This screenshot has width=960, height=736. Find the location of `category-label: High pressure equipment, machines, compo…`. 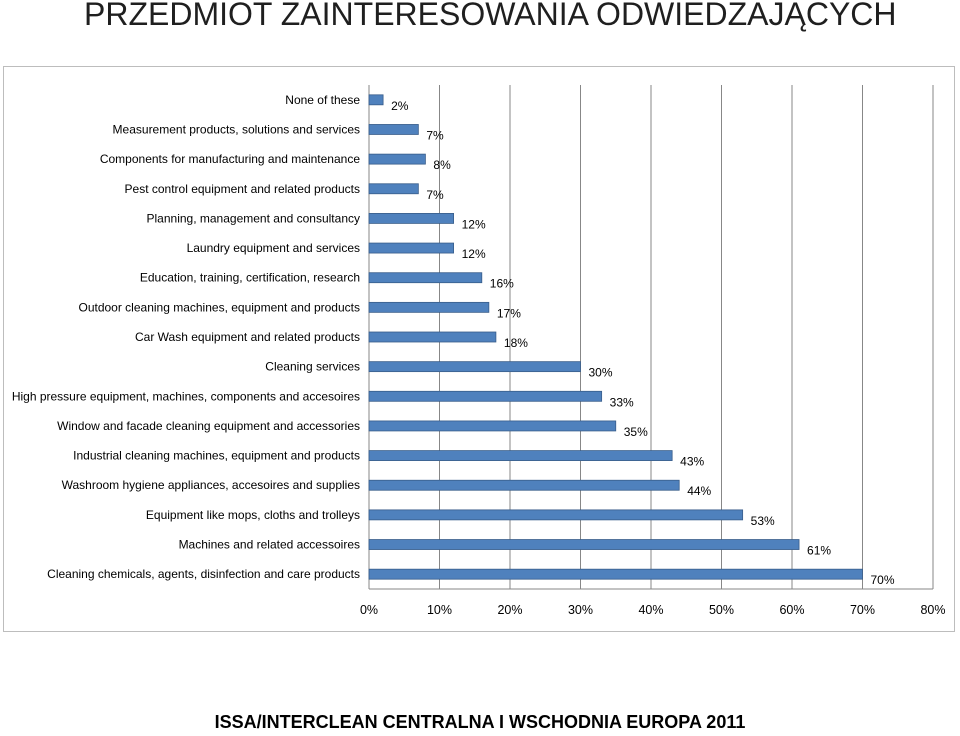

category-label: High pressure equipment, machines, compo… is located at coordinates (186, 396).